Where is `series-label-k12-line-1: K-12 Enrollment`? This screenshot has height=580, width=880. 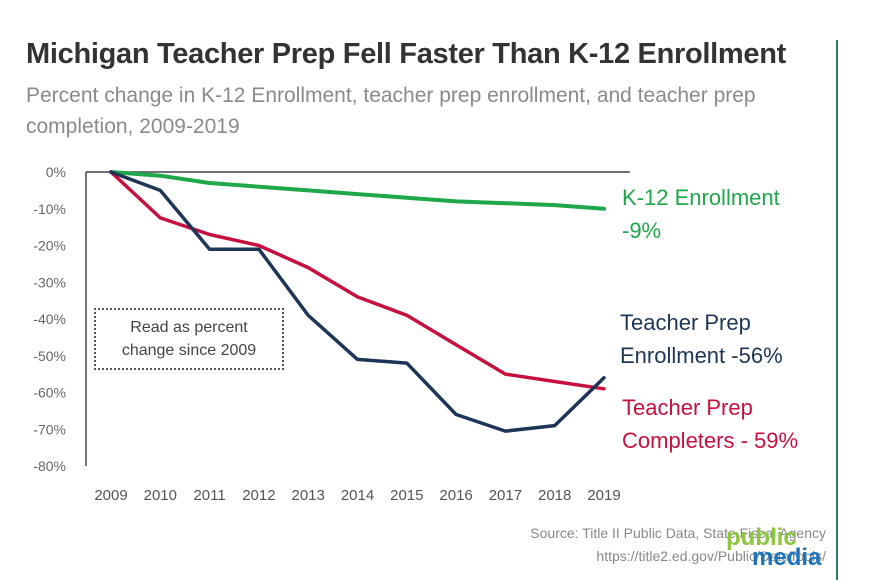 series-label-k12-line-1: K-12 Enrollment is located at coordinates (701, 197).